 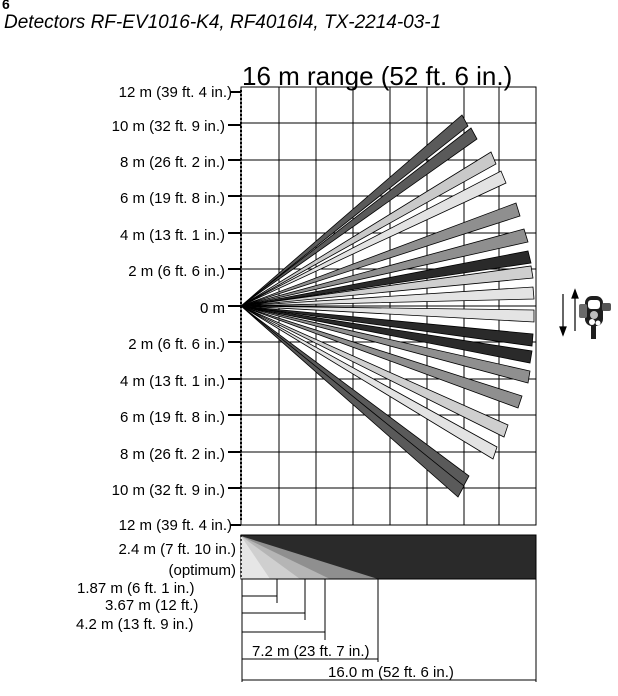 I want to click on distance-label: 4.2 m (13 ft. 9 in.), so click(x=135, y=624).